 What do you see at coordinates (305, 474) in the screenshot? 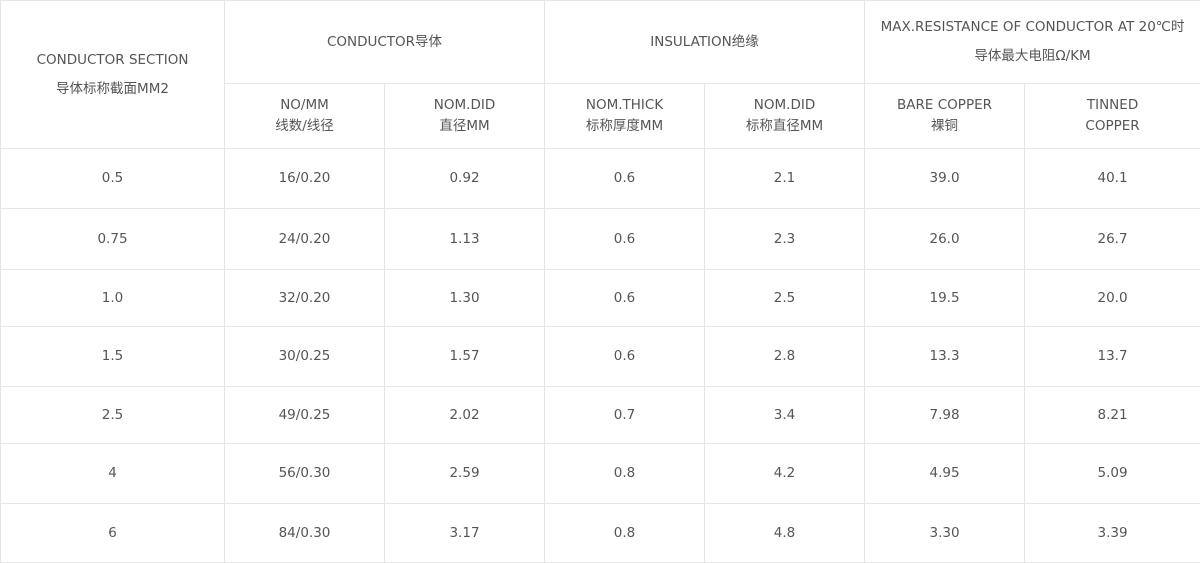
I see `cell-no-mm: 56/0.30` at bounding box center [305, 474].